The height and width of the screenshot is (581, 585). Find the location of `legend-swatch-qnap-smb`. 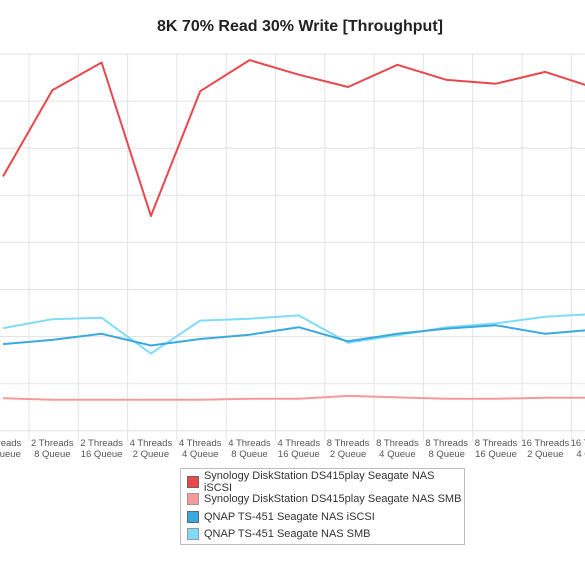

legend-swatch-qnap-smb is located at coordinates (193, 534).